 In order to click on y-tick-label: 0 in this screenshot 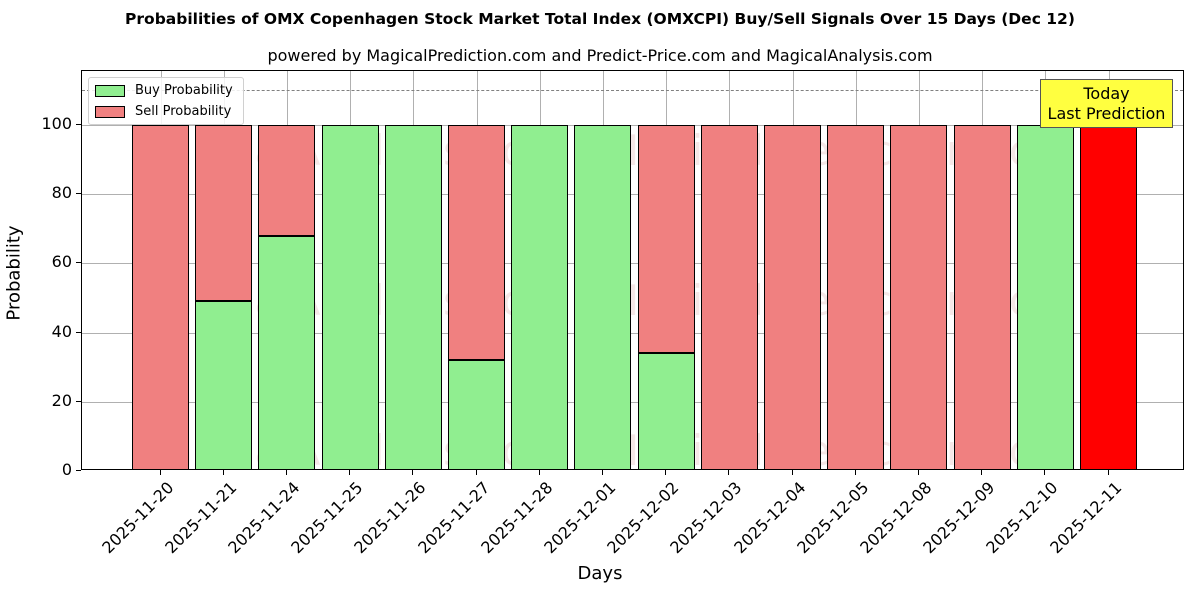, I will do `click(66, 469)`.